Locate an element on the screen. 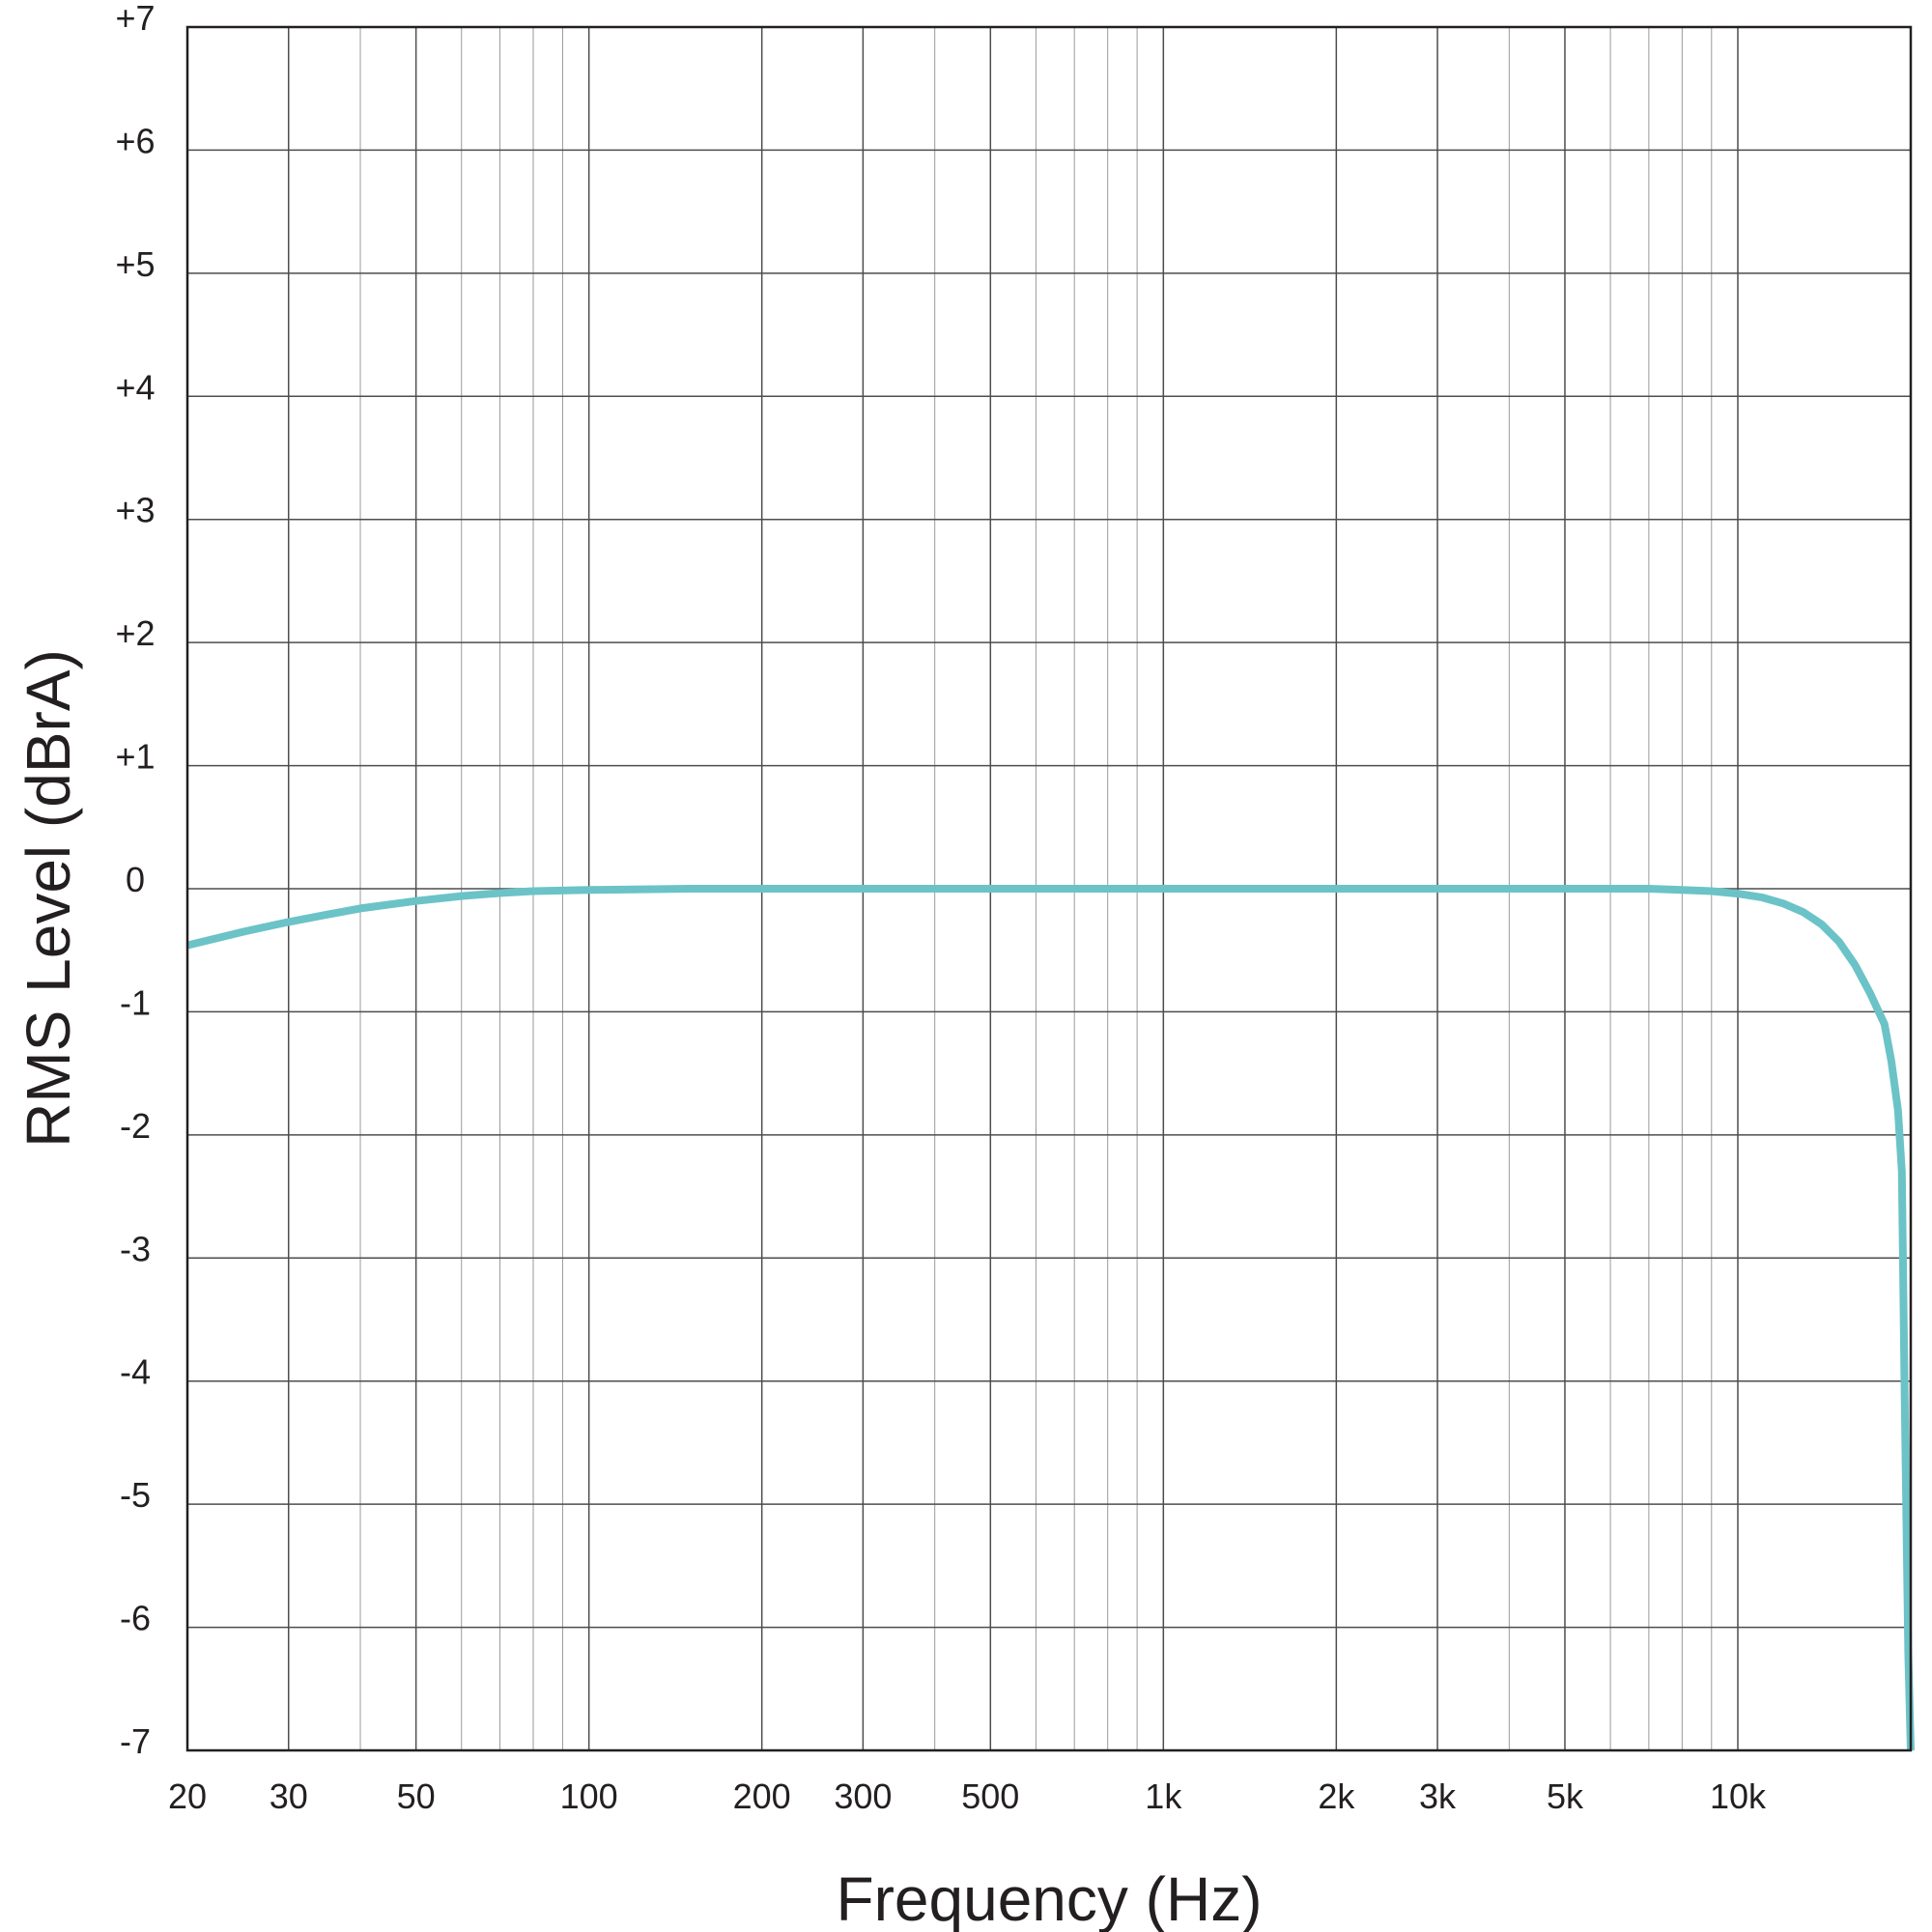  y-tick-label: +6 is located at coordinates (135, 140).